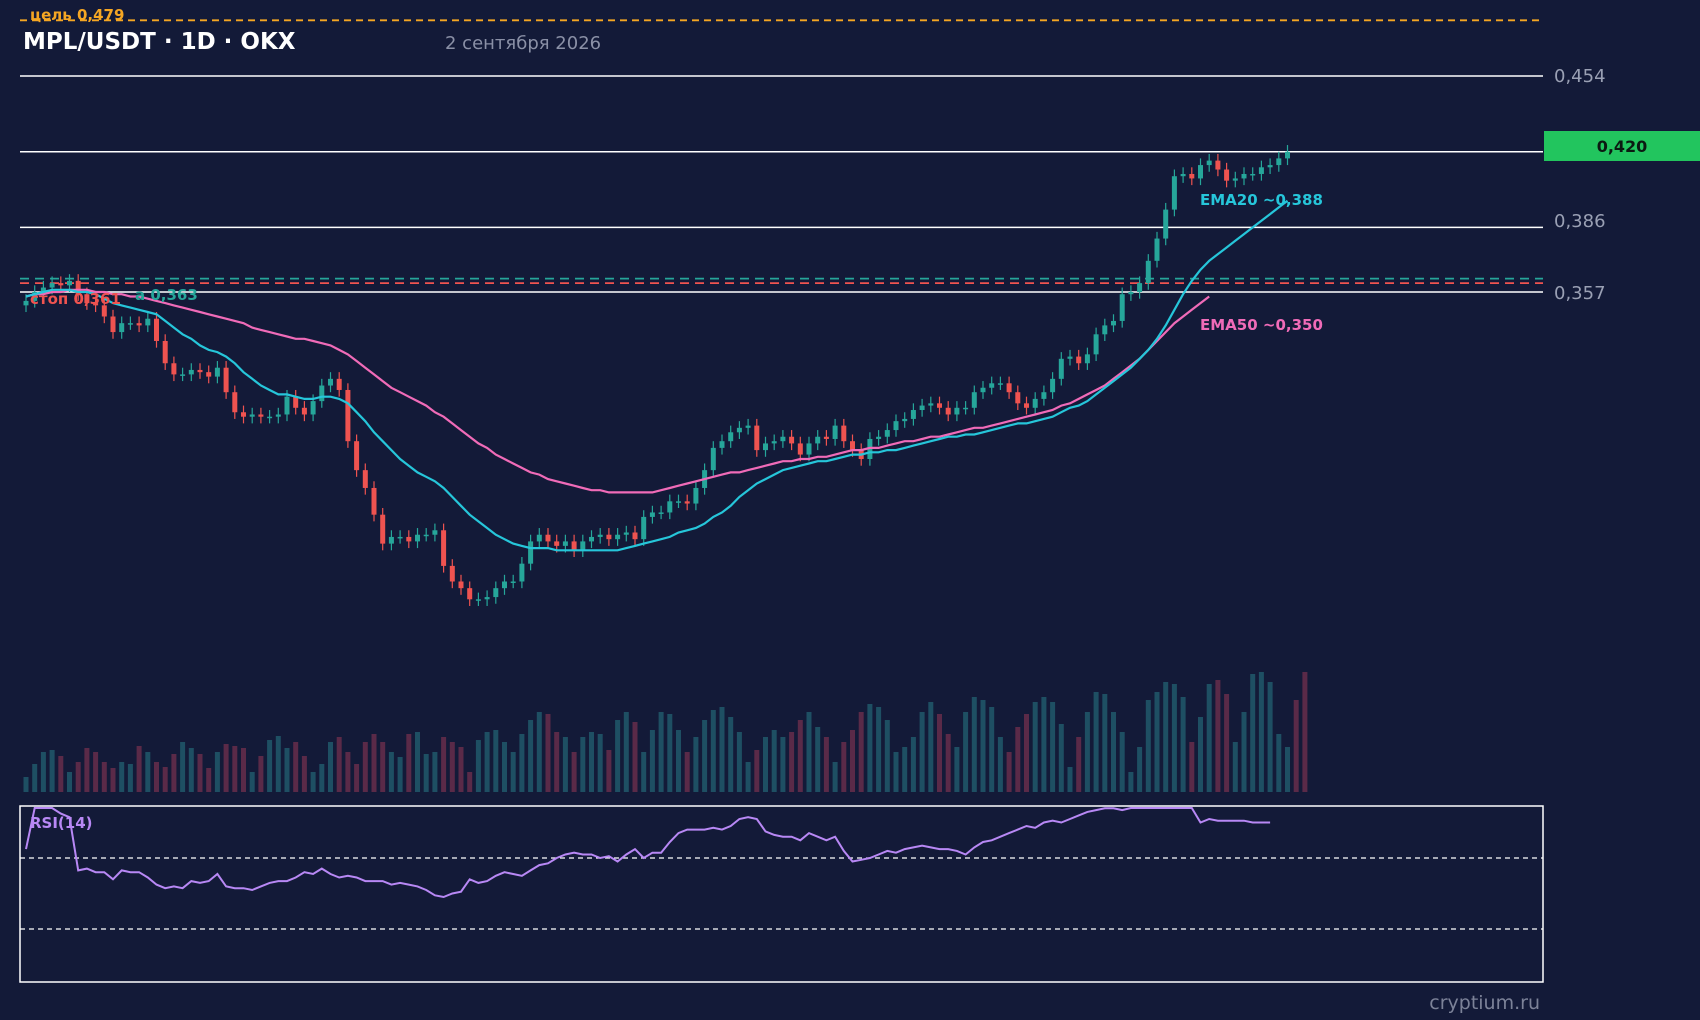 The image size is (1700, 1020). Describe the element at coordinates (1261, 325) in the screenshot. I see `ema50-label: EMA50 ~0,350` at that location.